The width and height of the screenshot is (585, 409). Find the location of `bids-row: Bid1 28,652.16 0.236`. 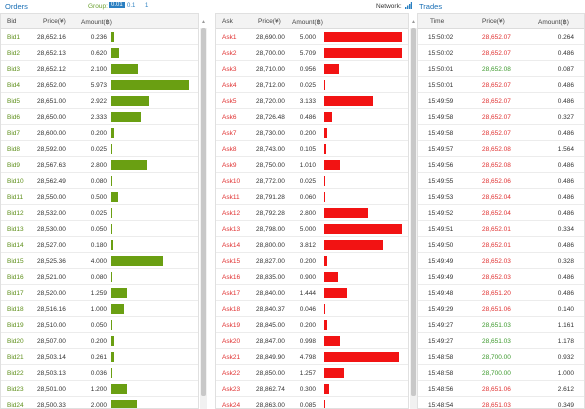

bids-row: Bid1 28,652.16 0.236 is located at coordinates (99, 37).